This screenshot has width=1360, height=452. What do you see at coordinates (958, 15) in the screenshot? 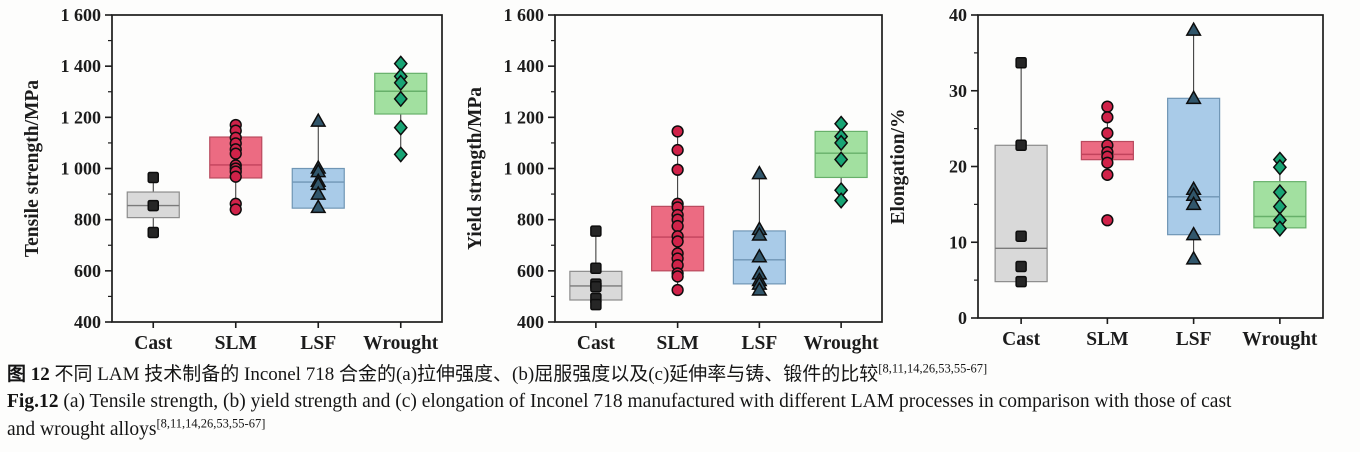
I see `y-tick-label: 40` at bounding box center [958, 15].